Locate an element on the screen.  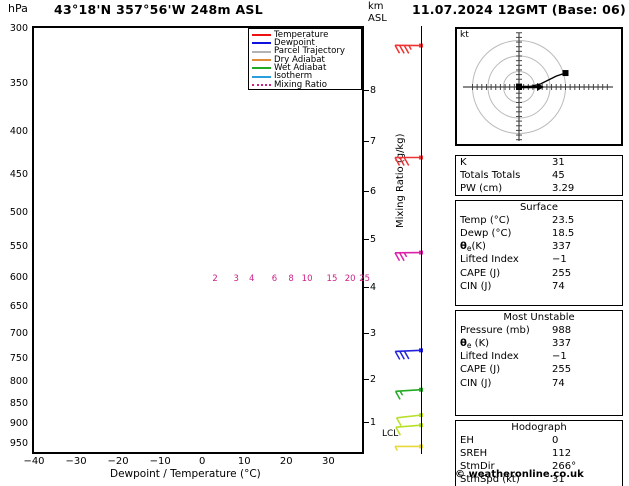
height-unit-label-asl: ASL is located at coordinates (377, 18).